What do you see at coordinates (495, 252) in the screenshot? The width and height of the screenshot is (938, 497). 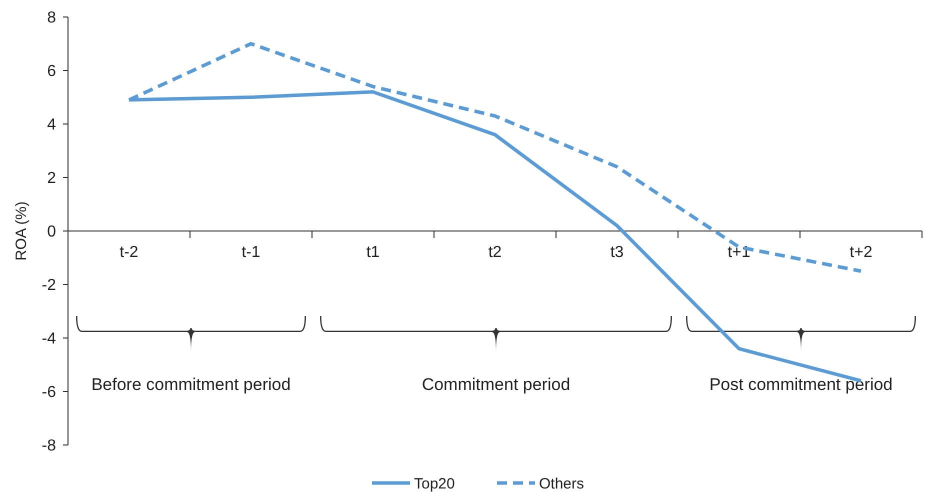 I see `x-tick-label: t2` at bounding box center [495, 252].